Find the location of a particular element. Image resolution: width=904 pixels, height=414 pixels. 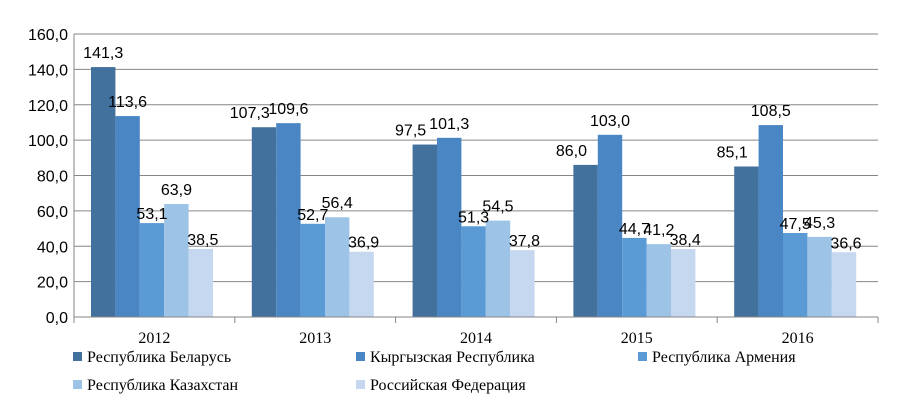

data-label: 97,5 is located at coordinates (410, 131).